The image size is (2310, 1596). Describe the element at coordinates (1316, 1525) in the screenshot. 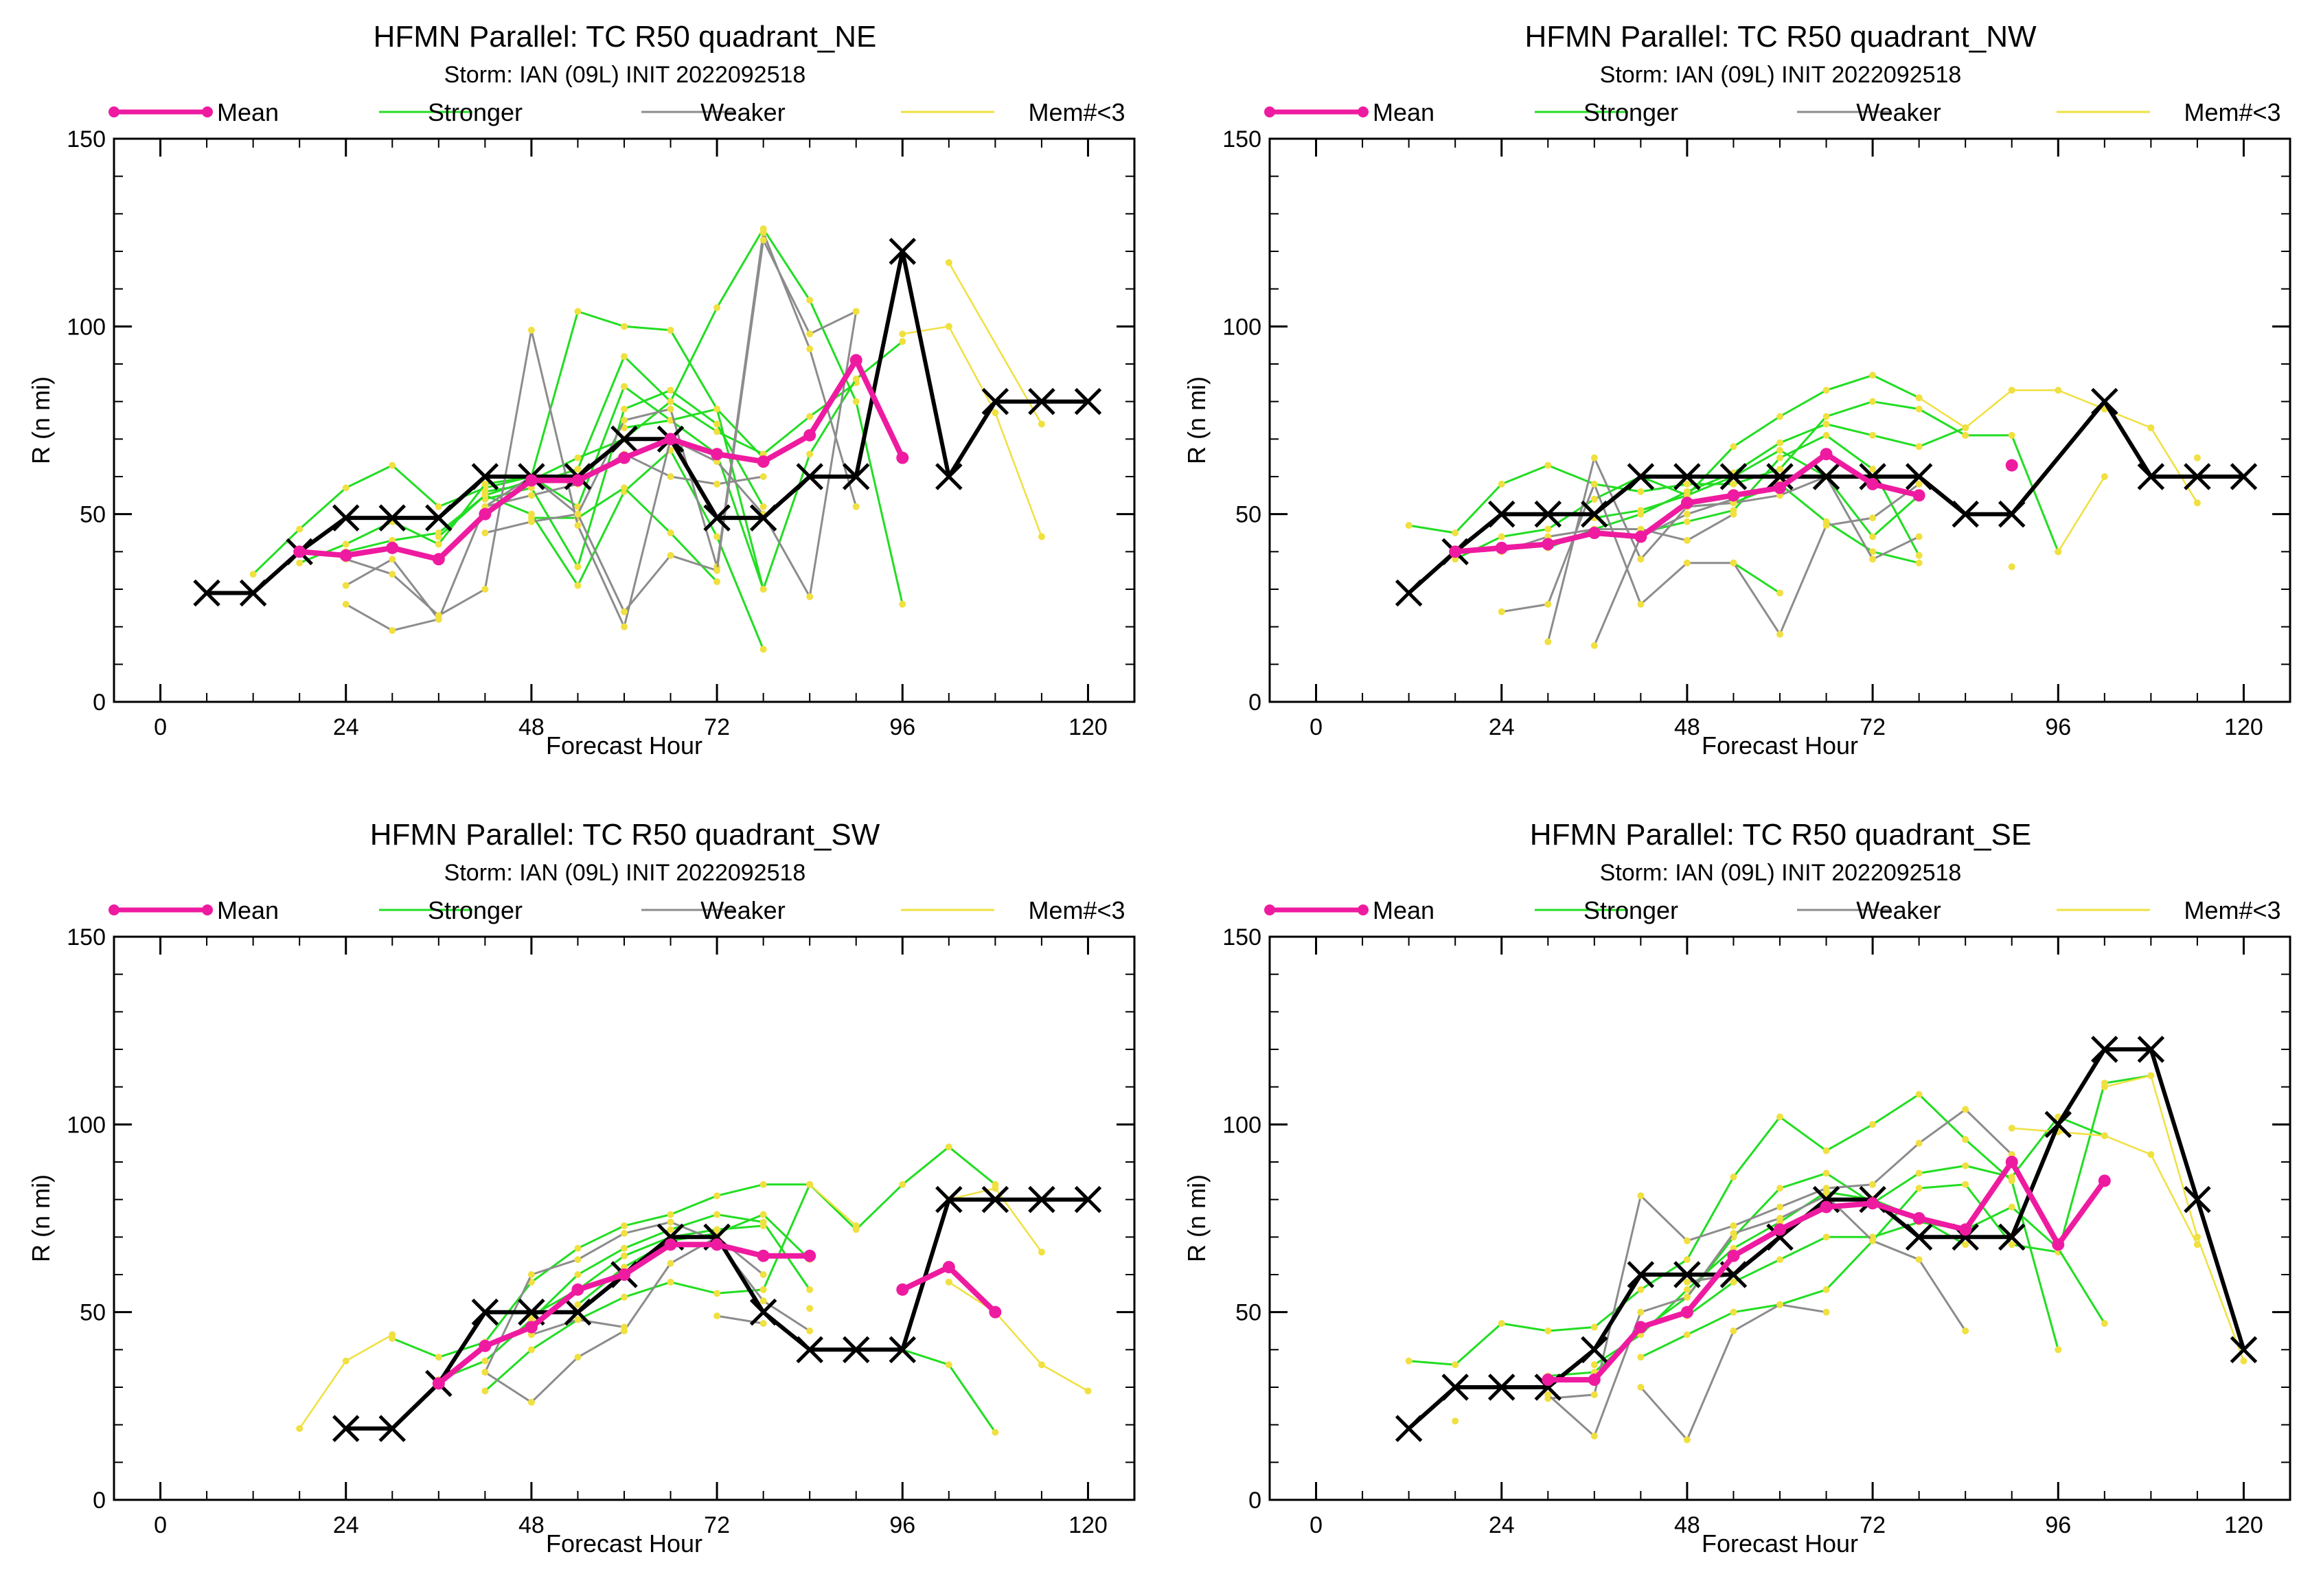

I see `x-tick-label: 0` at that location.